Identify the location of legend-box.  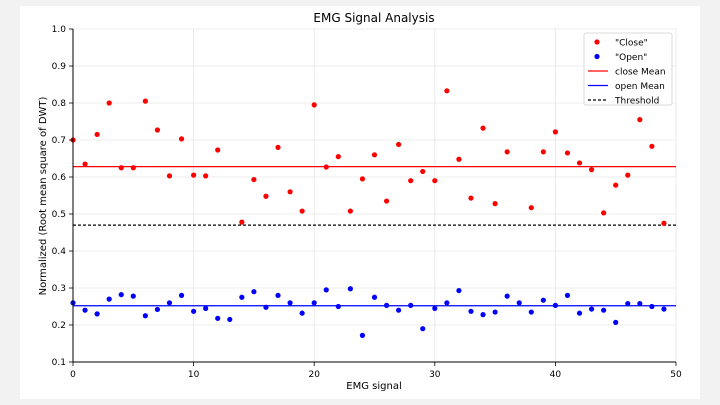
(628, 69).